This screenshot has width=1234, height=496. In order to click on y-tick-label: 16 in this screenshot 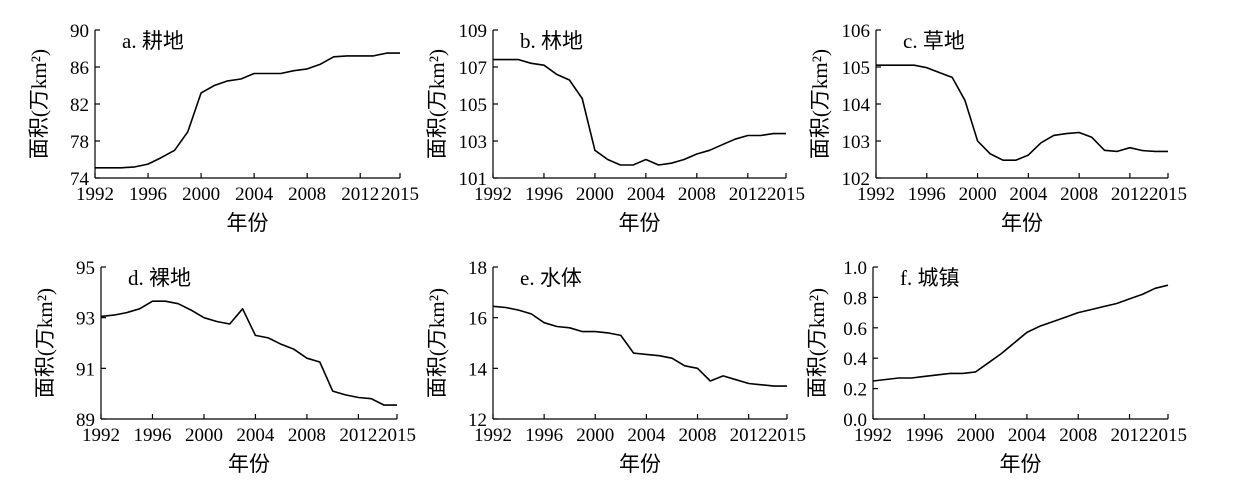, I will do `click(477, 319)`.